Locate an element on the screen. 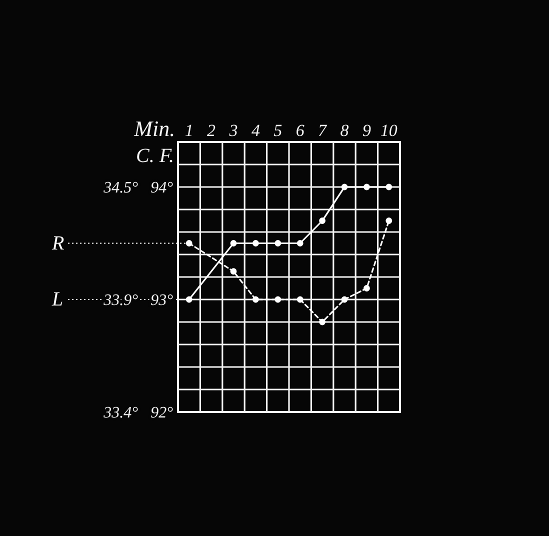 The width and height of the screenshot is (549, 536). x-tick-label: 2 is located at coordinates (211, 130).